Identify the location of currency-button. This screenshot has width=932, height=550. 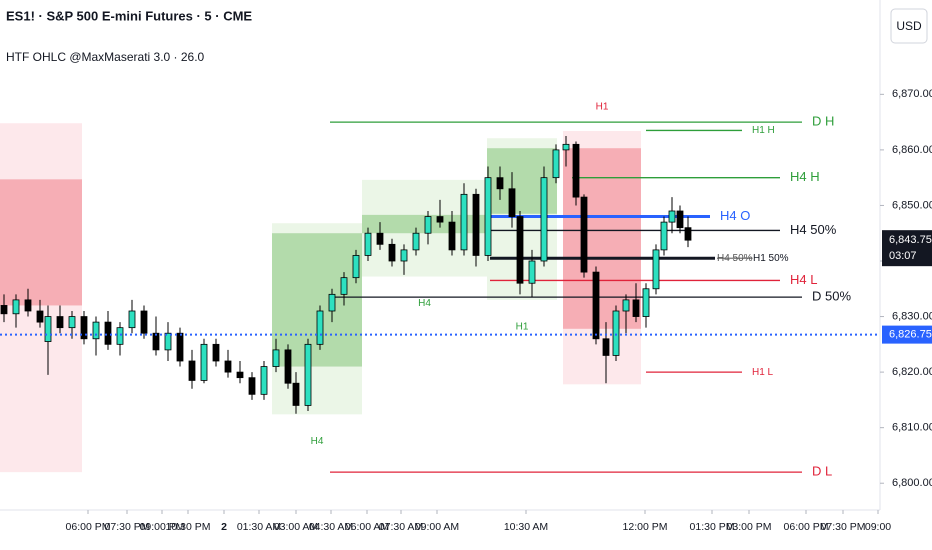
(909, 26).